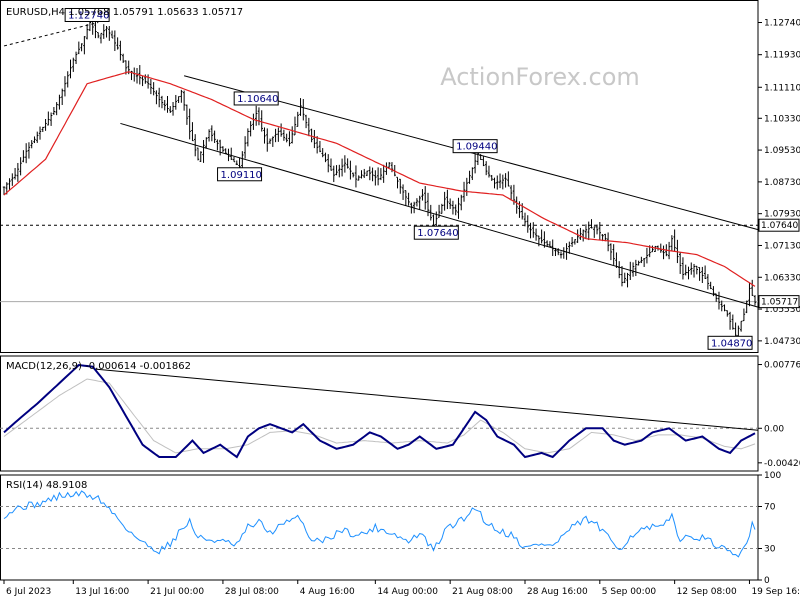 Image resolution: width=800 pixels, height=600 pixels. I want to click on current-price-label: 1.05717, so click(779, 303).